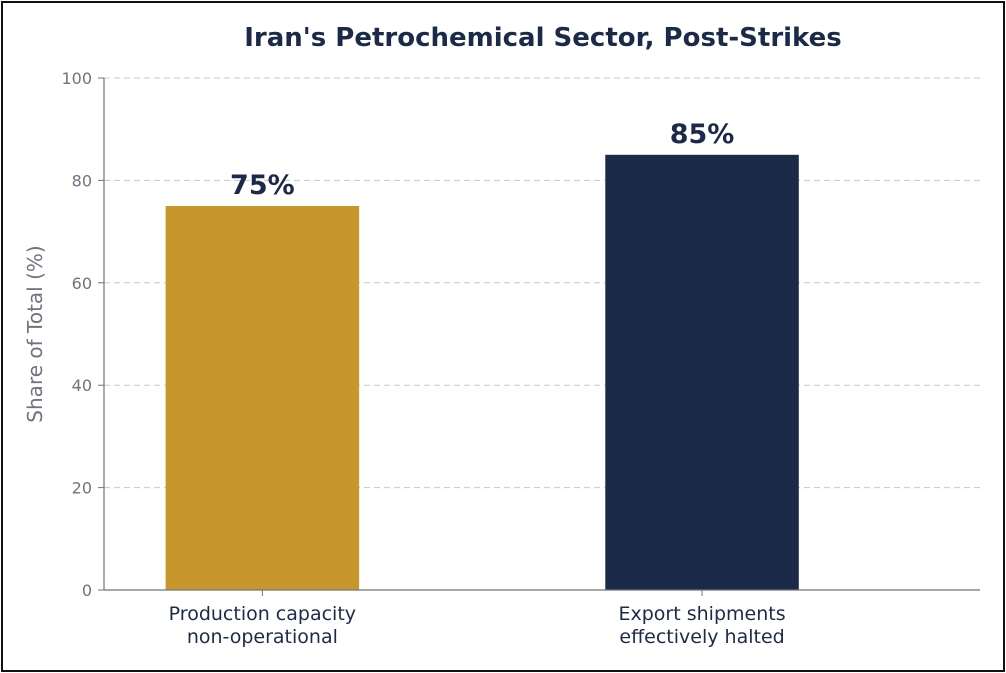 This screenshot has height=673, width=1006. What do you see at coordinates (87, 590) in the screenshot?
I see `y-tick-label: 0` at bounding box center [87, 590].